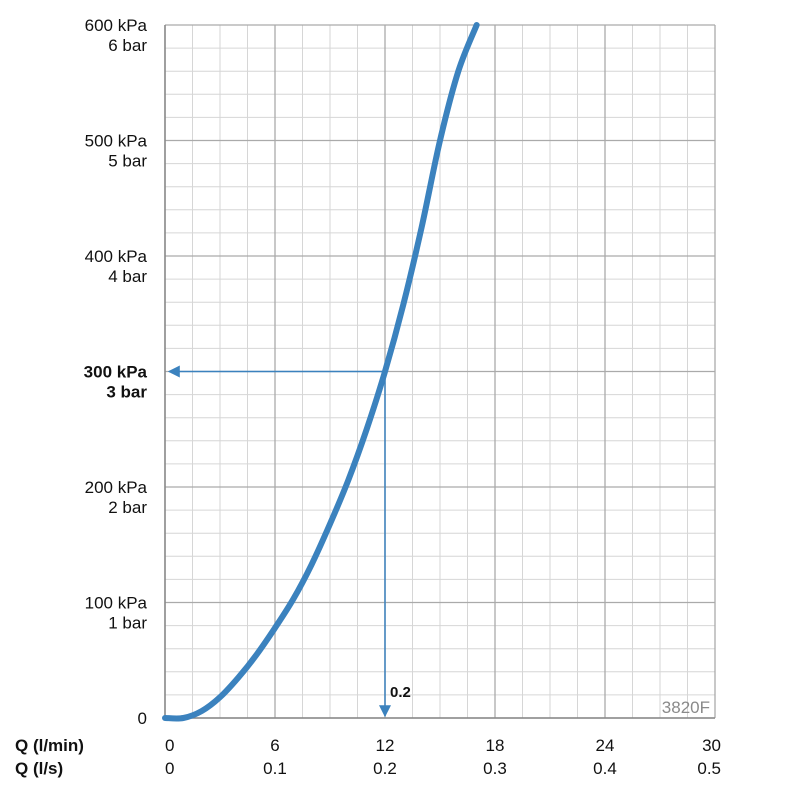 The width and height of the screenshot is (786, 786). Describe the element at coordinates (605, 768) in the screenshot. I see `x-tick-label-ls: 0.4` at that location.